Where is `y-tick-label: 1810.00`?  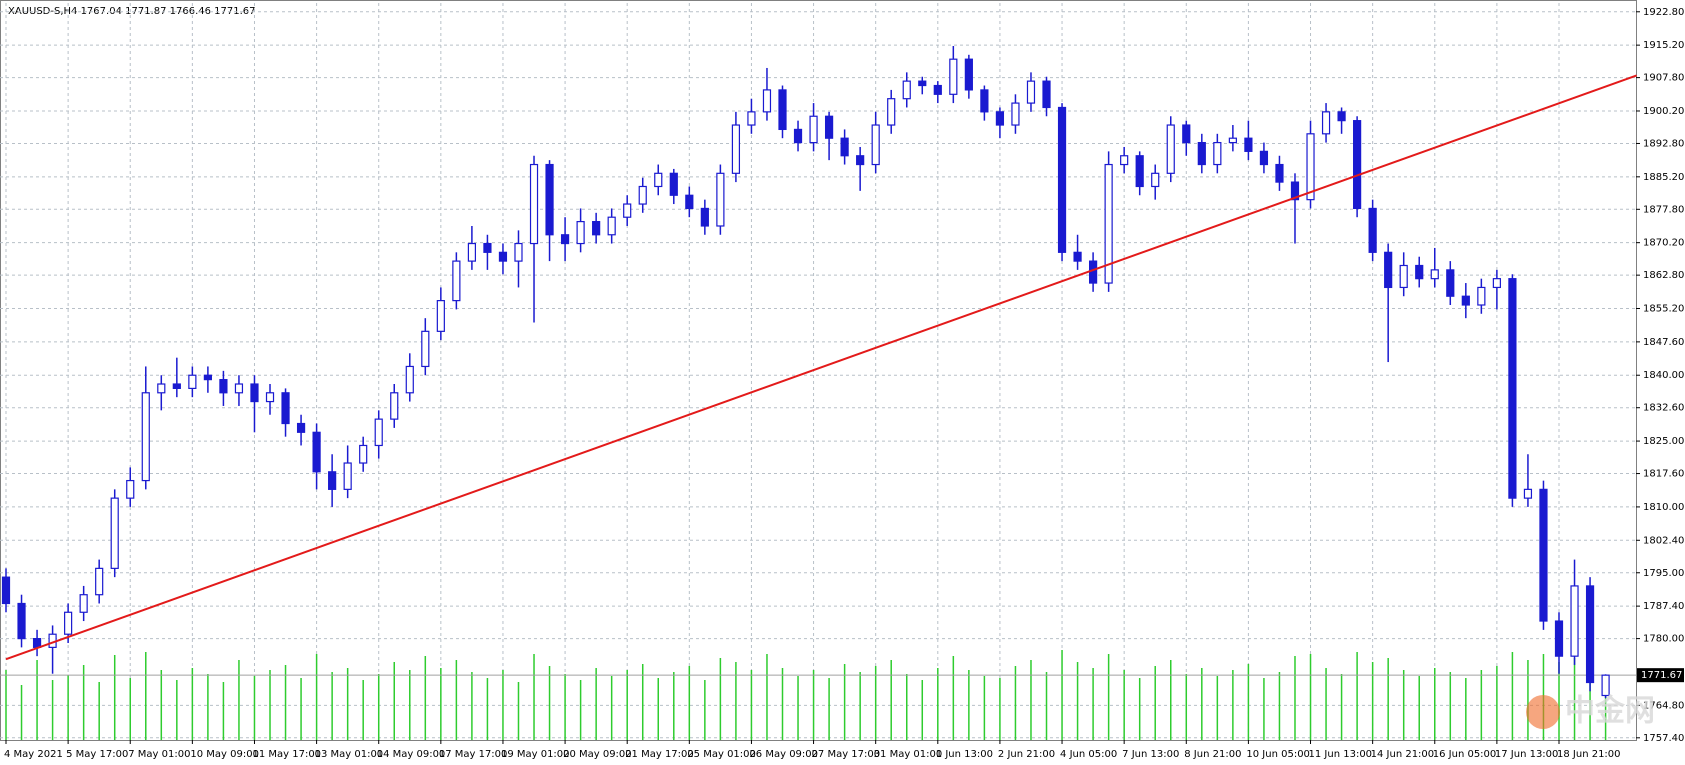
y-tick-label: 1810.00 is located at coordinates (1663, 507).